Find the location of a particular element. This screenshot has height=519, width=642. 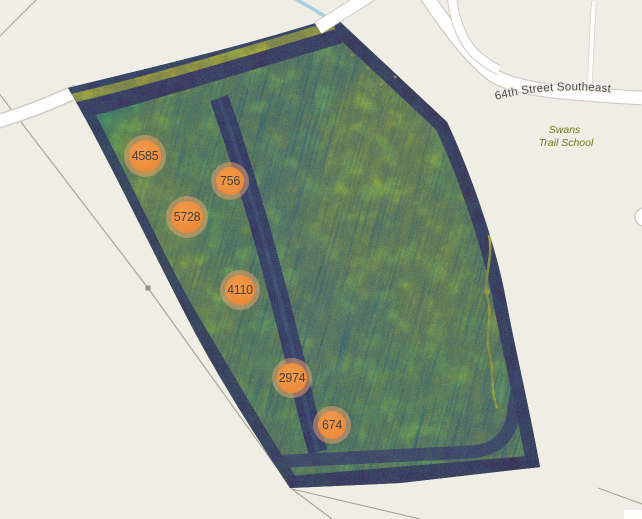

cluster-marker-count: 2974 is located at coordinates (292, 378).